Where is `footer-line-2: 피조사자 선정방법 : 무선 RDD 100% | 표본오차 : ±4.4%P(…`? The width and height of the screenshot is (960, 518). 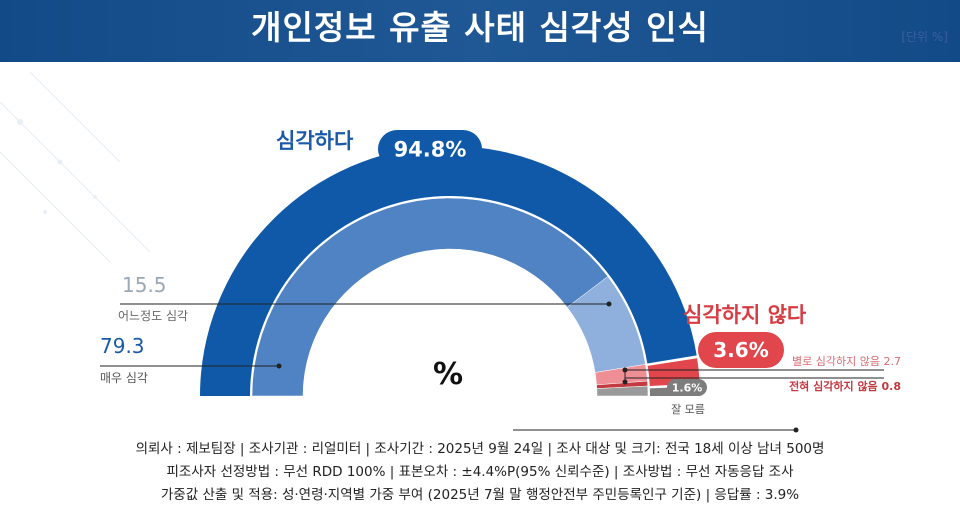
footer-line-2: 피조사자 선정방법 : 무선 RDD 100% | 표본오차 : ±4.4%P(… is located at coordinates (480, 472).